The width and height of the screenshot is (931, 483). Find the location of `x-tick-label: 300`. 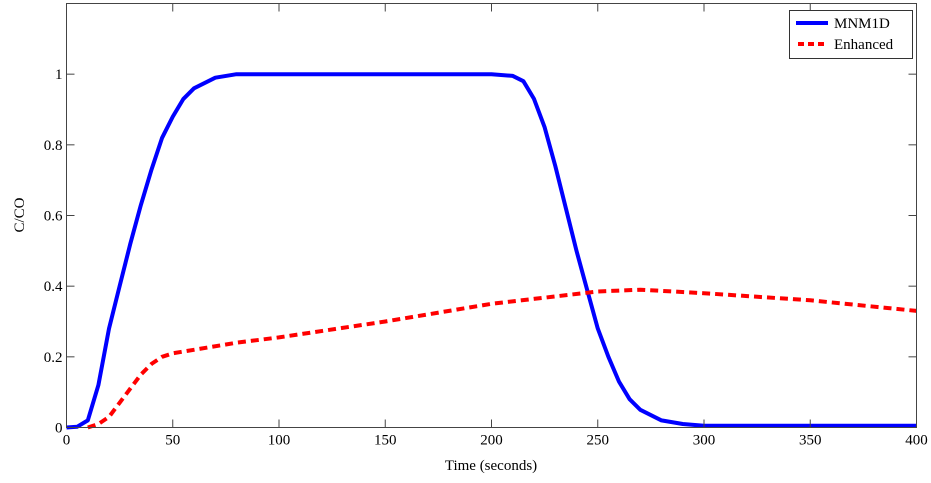

x-tick-label: 300 is located at coordinates (704, 441).